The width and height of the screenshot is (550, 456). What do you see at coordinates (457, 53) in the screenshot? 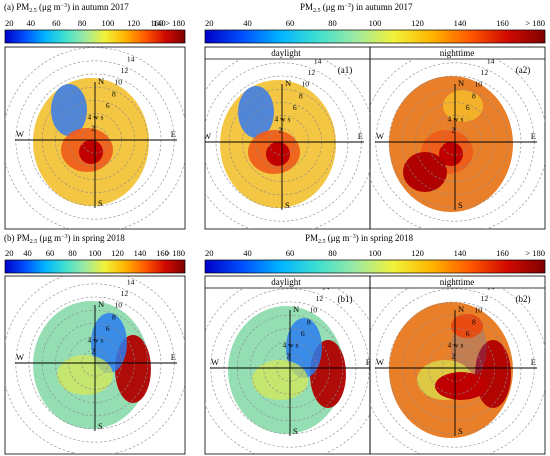
I see `label-nighttime-a: nighttime` at bounding box center [457, 53].